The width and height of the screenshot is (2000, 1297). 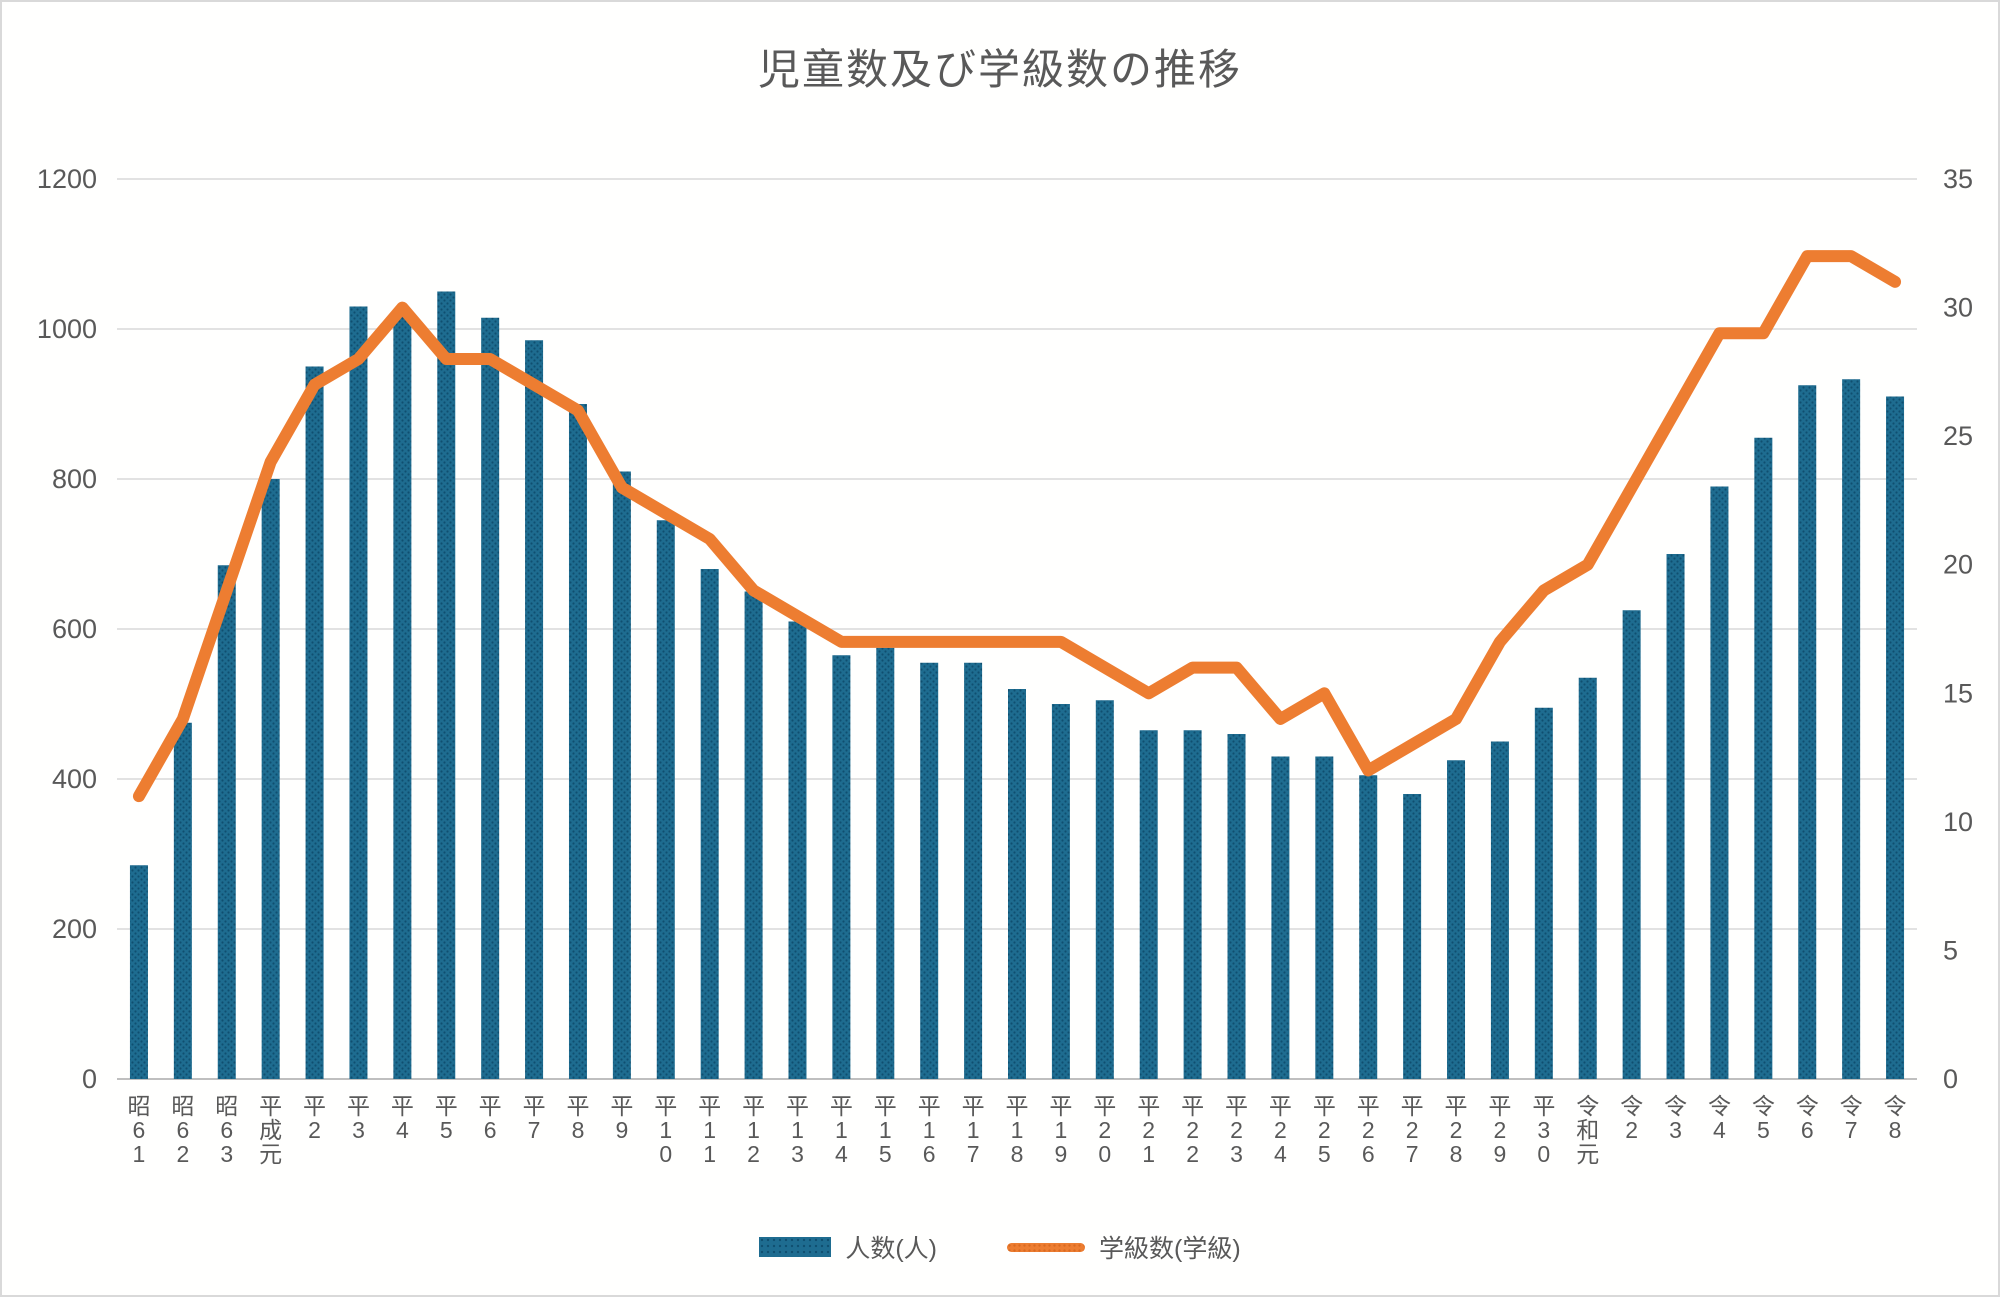 I want to click on bar-平17, so click(x=973, y=870).